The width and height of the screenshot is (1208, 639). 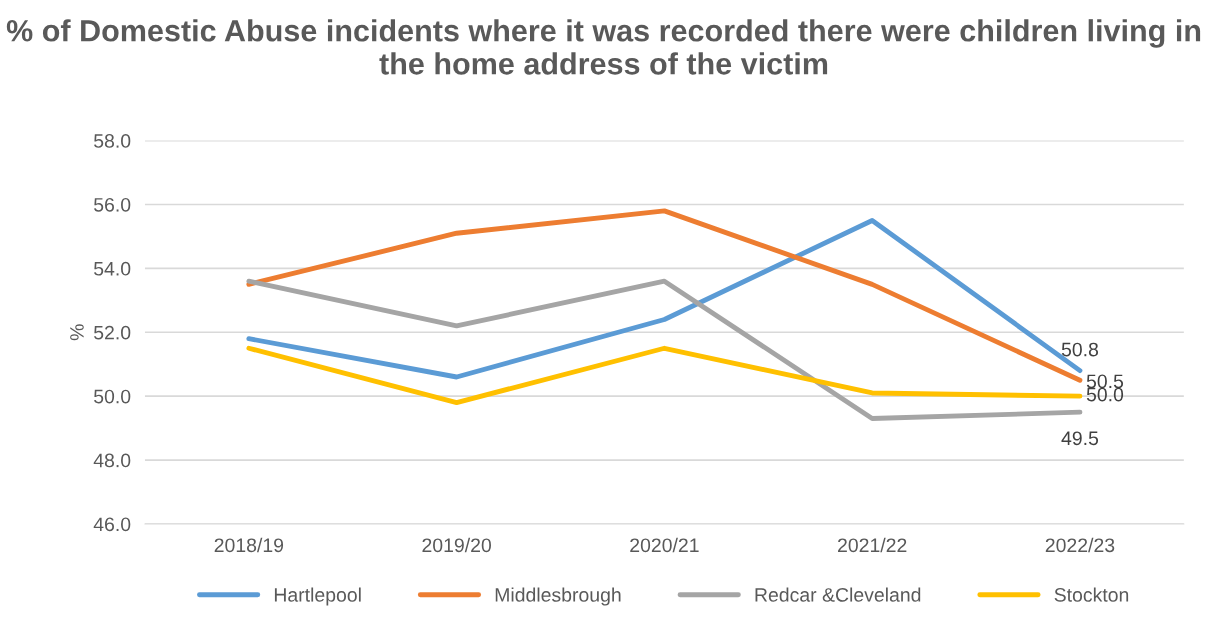 What do you see at coordinates (112, 332) in the screenshot?
I see `y-tick-label: 52.0` at bounding box center [112, 332].